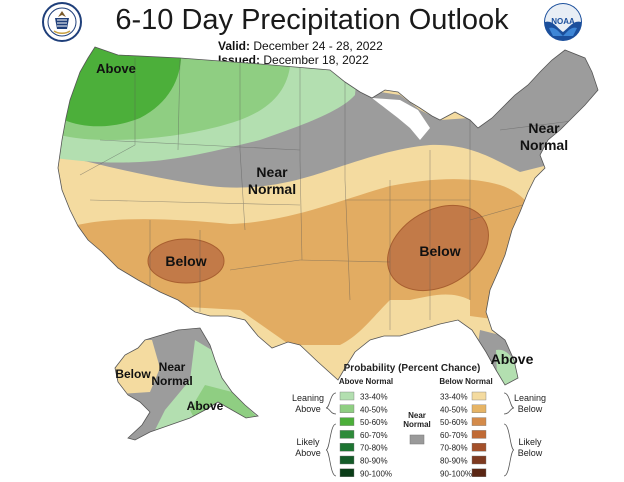 The width and height of the screenshot is (624, 482). I want to click on label-alaska-near-normal-2: Normal, so click(171, 381).